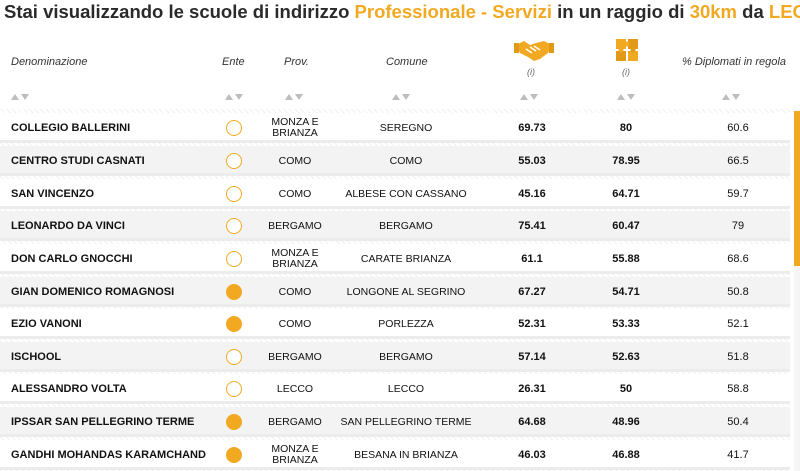 This screenshot has height=471, width=800. Describe the element at coordinates (295, 388) in the screenshot. I see `prov-cell: LECCO` at that location.